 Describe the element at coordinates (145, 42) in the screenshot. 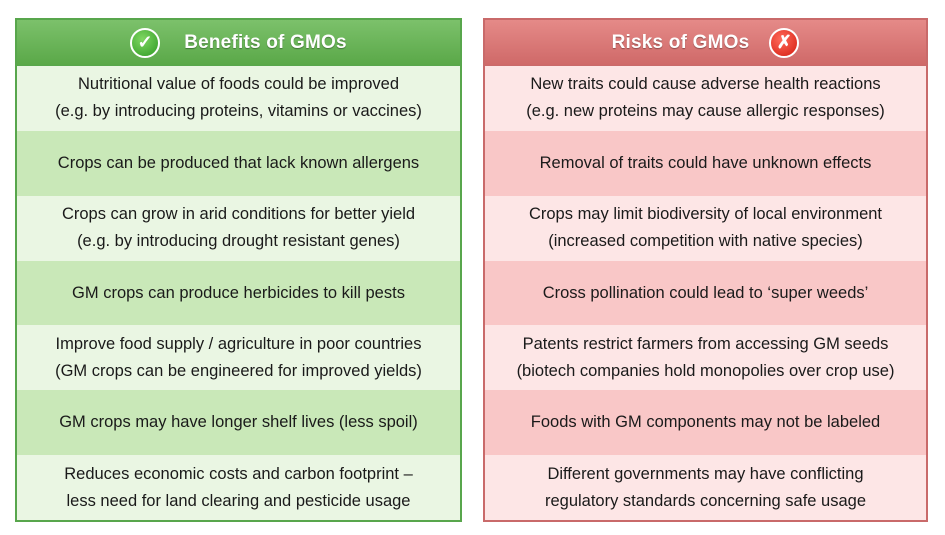

I see `check-mark-icon: ✓` at that location.